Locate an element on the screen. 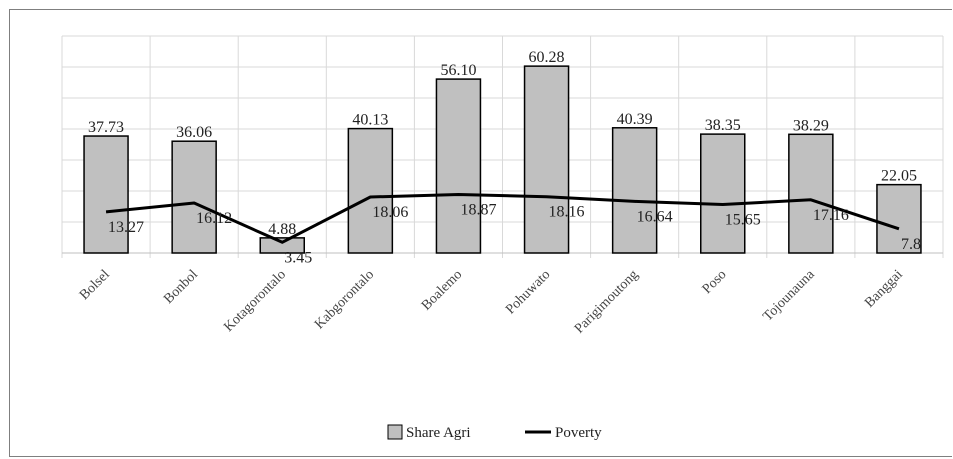 Image resolution: width=953 pixels, height=459 pixels. legend-label-poverty: Poverty is located at coordinates (578, 433).